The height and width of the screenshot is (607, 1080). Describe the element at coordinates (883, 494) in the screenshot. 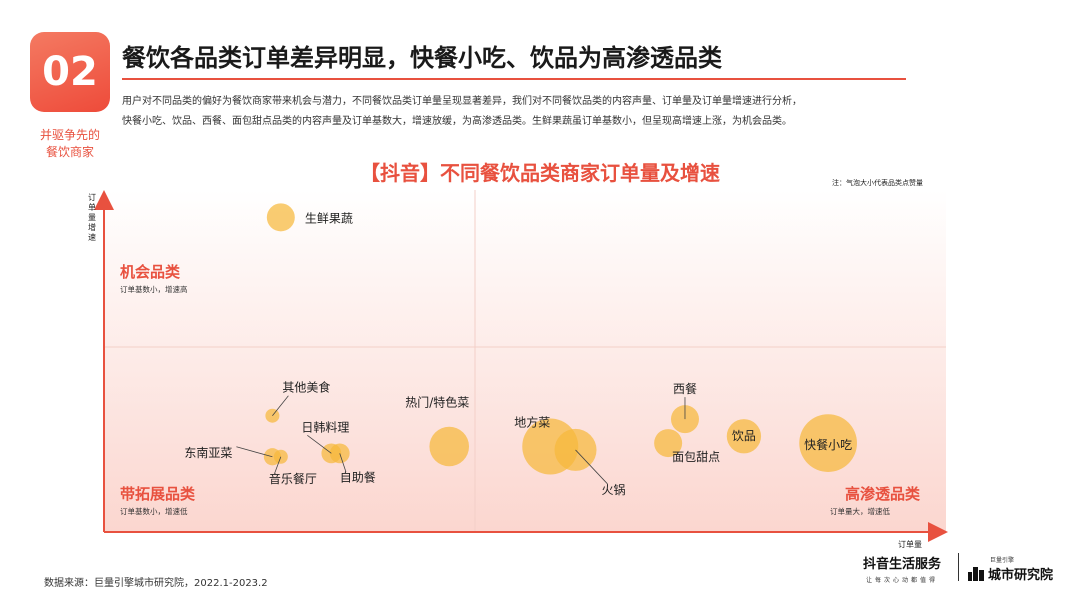

I see `quadrant-label-high-penetration: 高渗透品类` at that location.